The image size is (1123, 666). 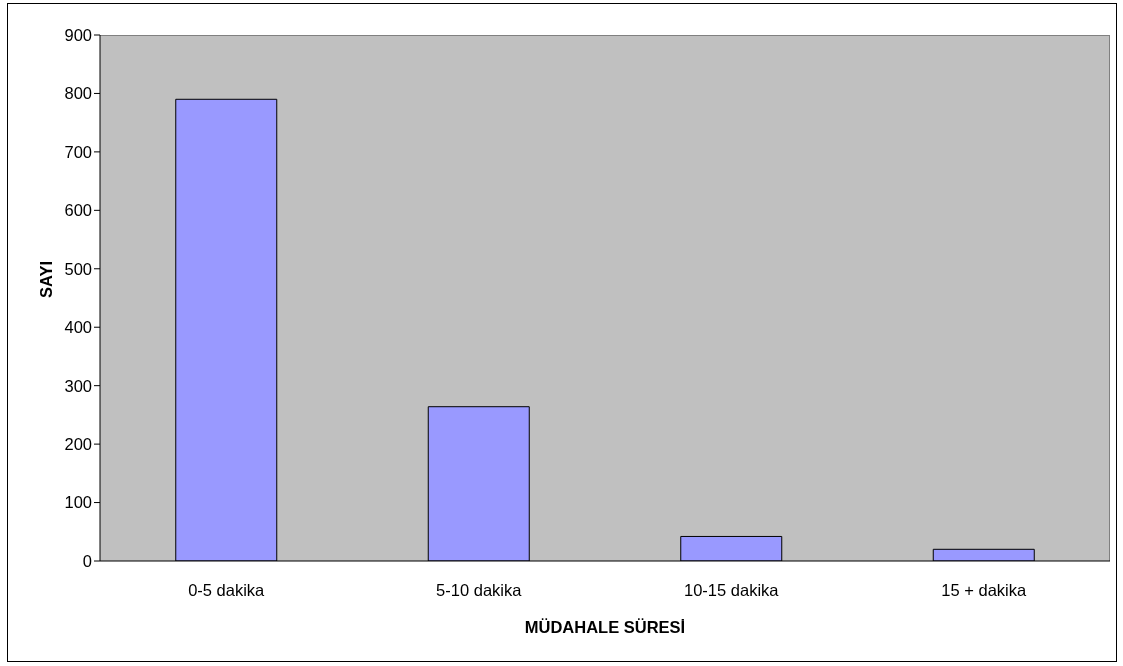 What do you see at coordinates (78, 385) in the screenshot?
I see `y-tick-label: 300` at bounding box center [78, 385].